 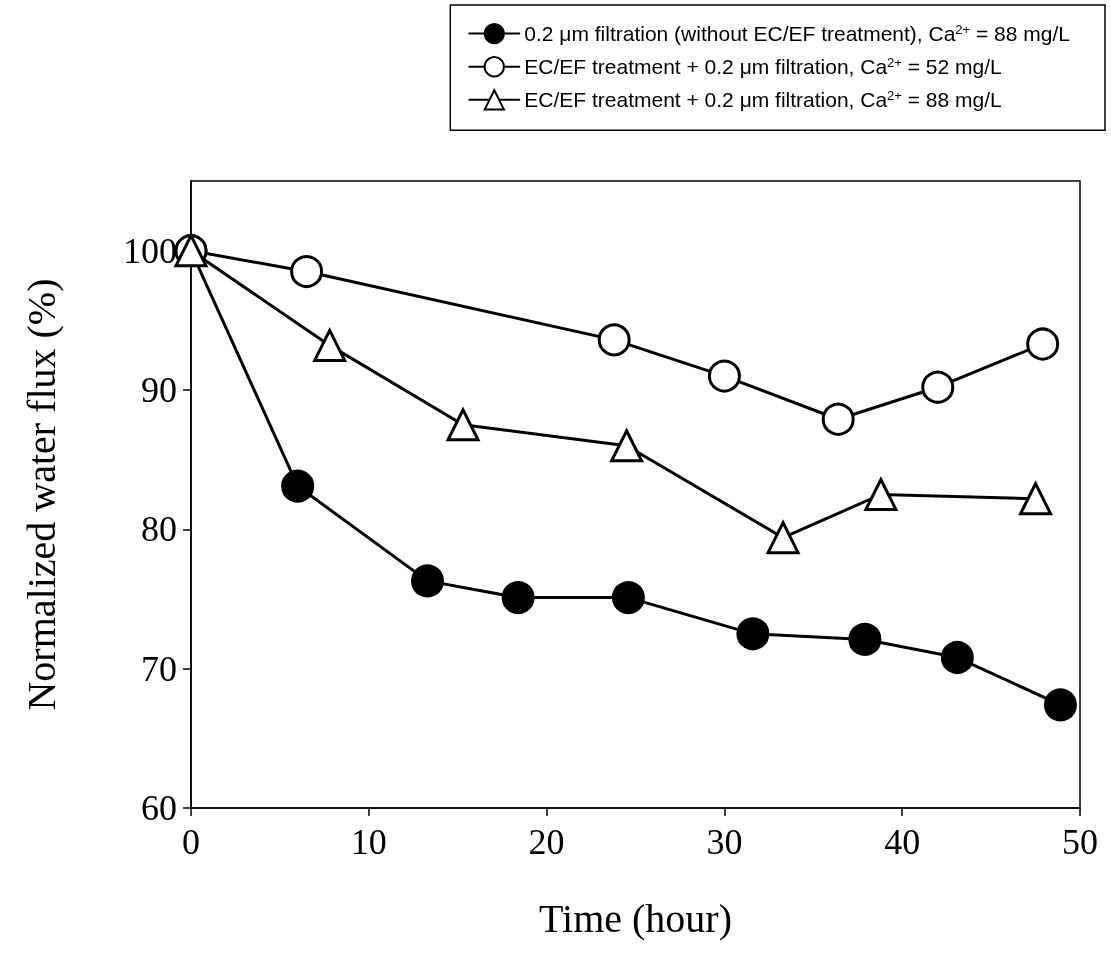 I want to click on y-axis-title: Normalized water flux (%), so click(x=41, y=494).